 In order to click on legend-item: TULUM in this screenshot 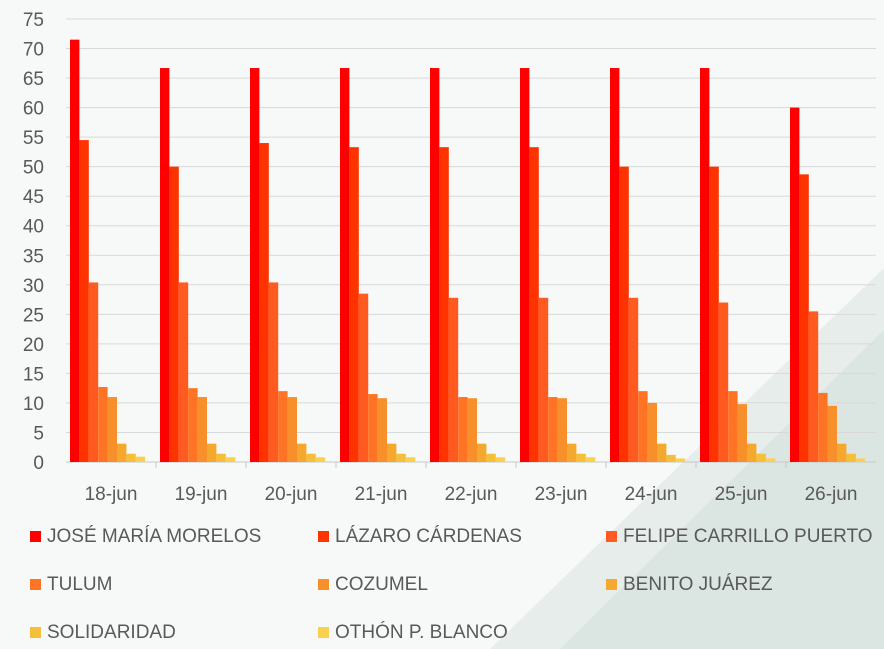, I will do `click(174, 584)`.